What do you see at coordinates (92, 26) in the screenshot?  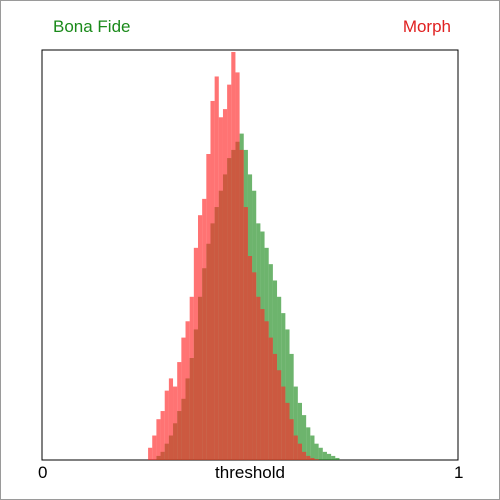 I see `legend-bona-fide: Bona Fide` at bounding box center [92, 26].